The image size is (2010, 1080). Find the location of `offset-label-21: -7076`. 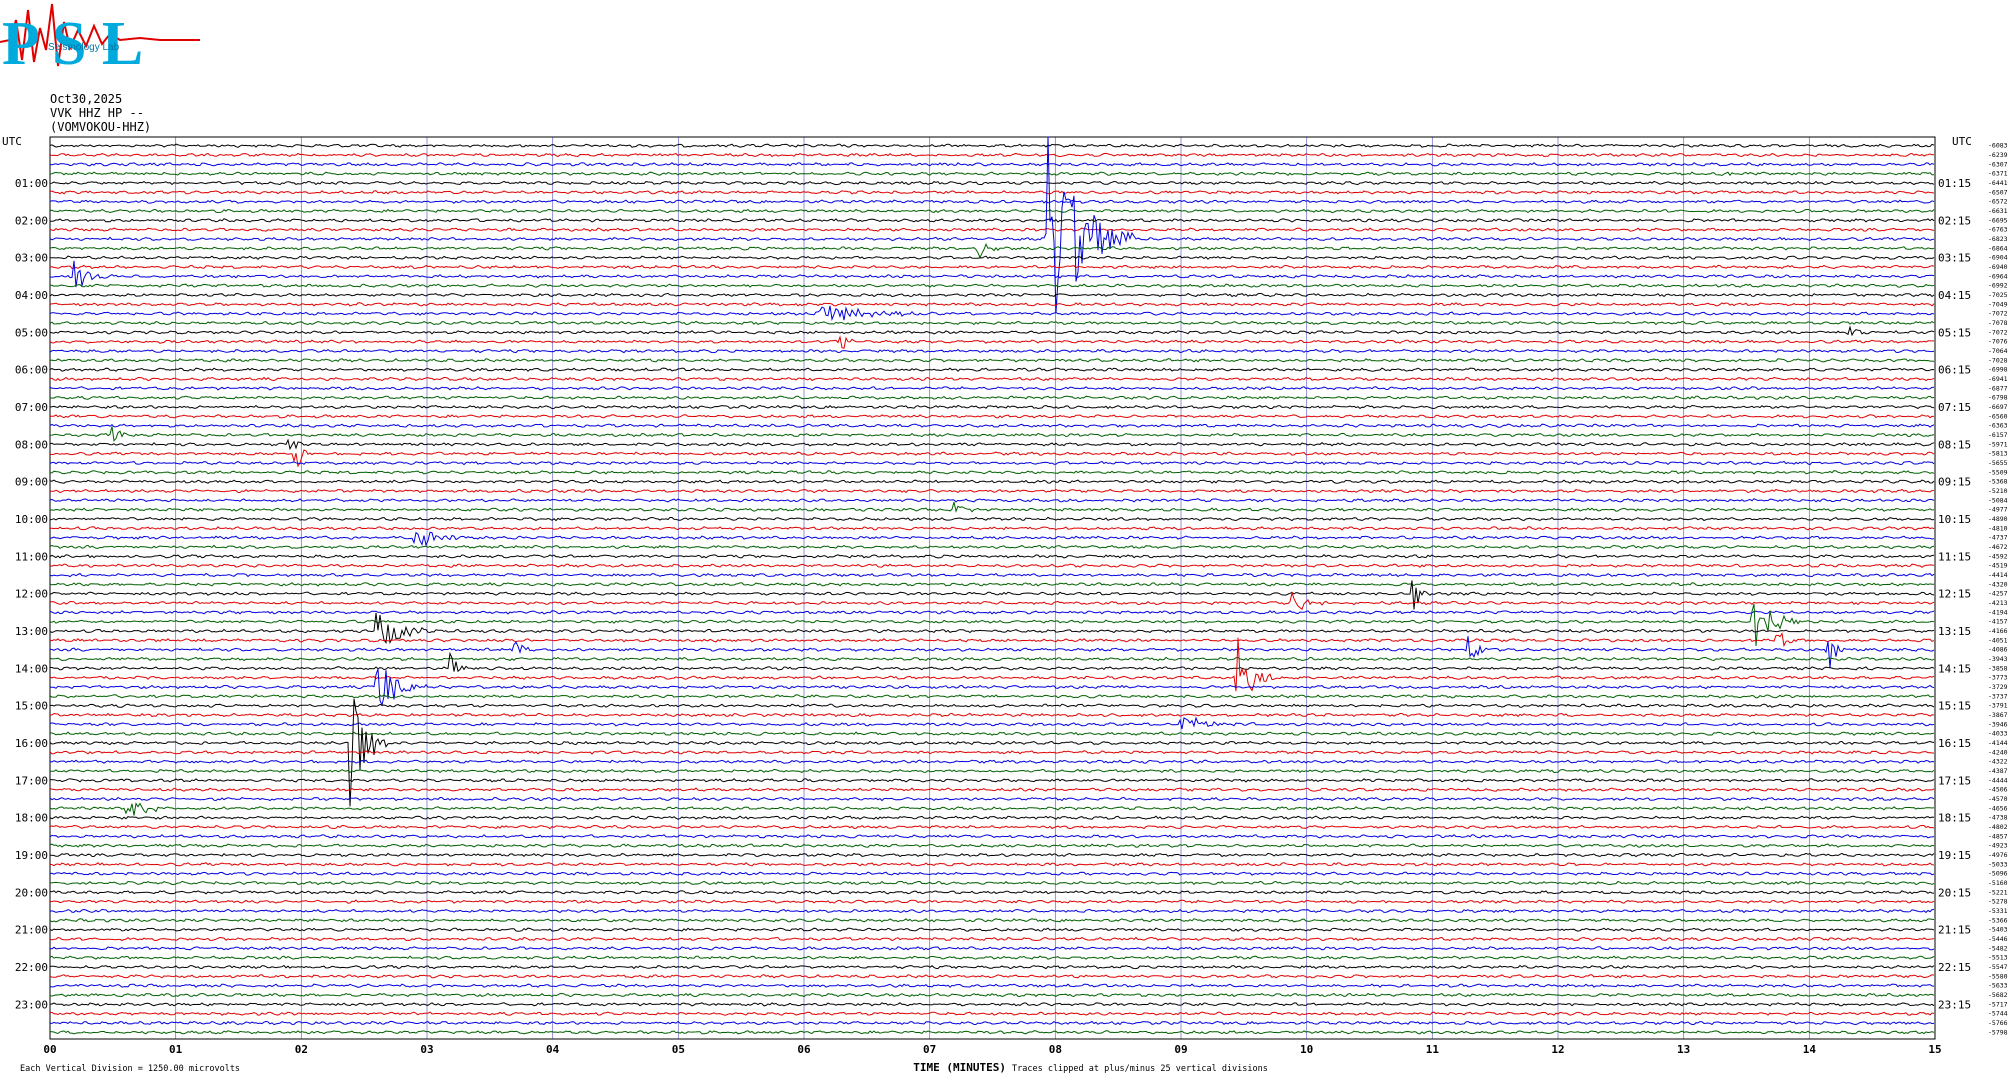

offset-label-21: -7076 is located at coordinates (1998, 342).